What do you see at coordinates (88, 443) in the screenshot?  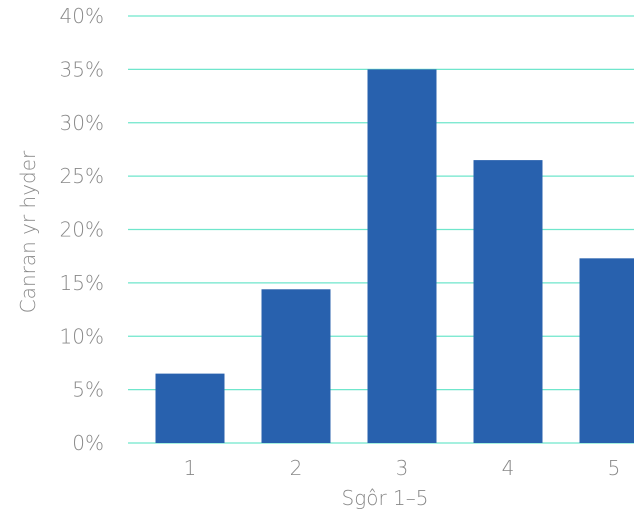 I see `y-tick-label: 0%` at bounding box center [88, 443].